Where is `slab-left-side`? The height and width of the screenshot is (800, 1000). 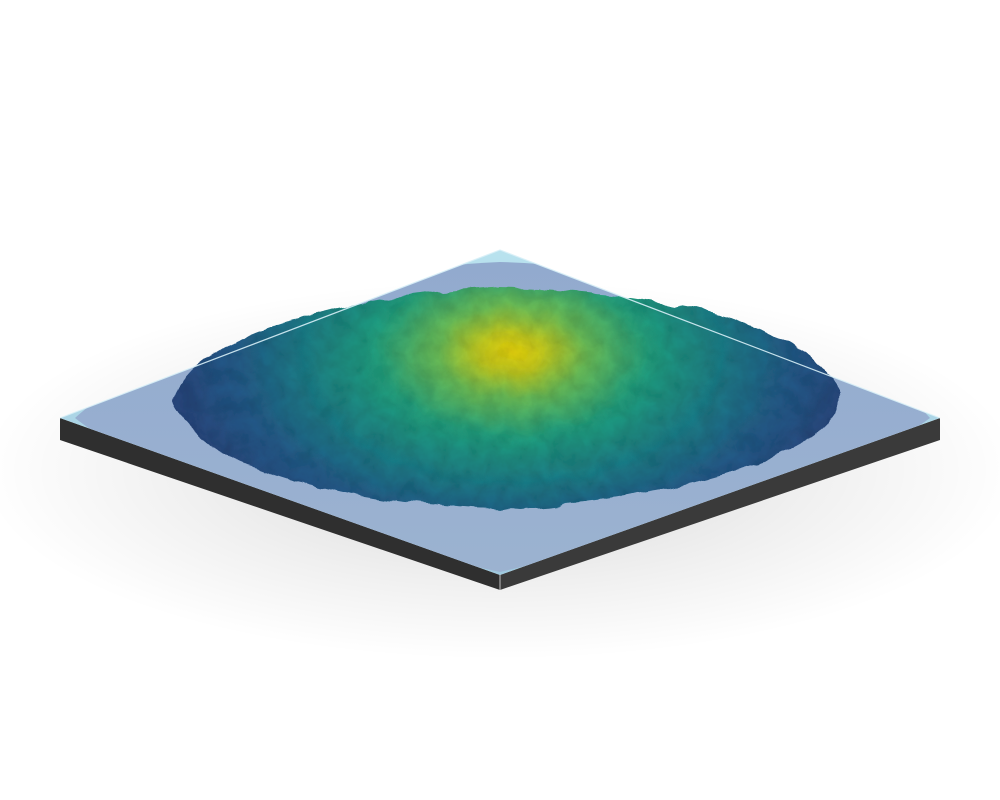
slab-left-side is located at coordinates (280, 504).